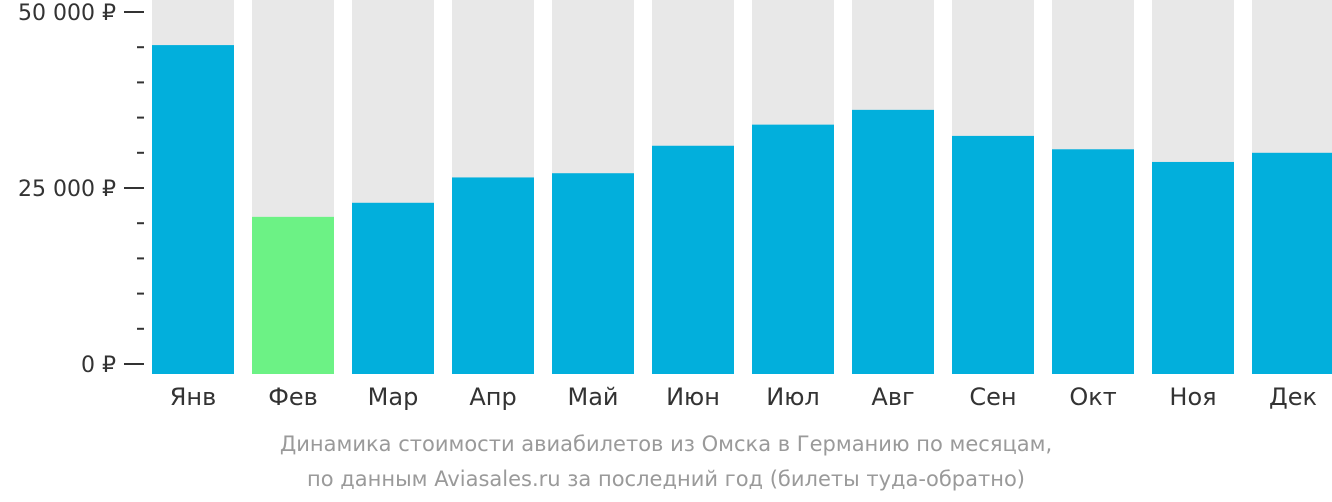 The width and height of the screenshot is (1332, 502). I want to click on y-tick-label-3: 50 000 ₽, so click(67, 13).